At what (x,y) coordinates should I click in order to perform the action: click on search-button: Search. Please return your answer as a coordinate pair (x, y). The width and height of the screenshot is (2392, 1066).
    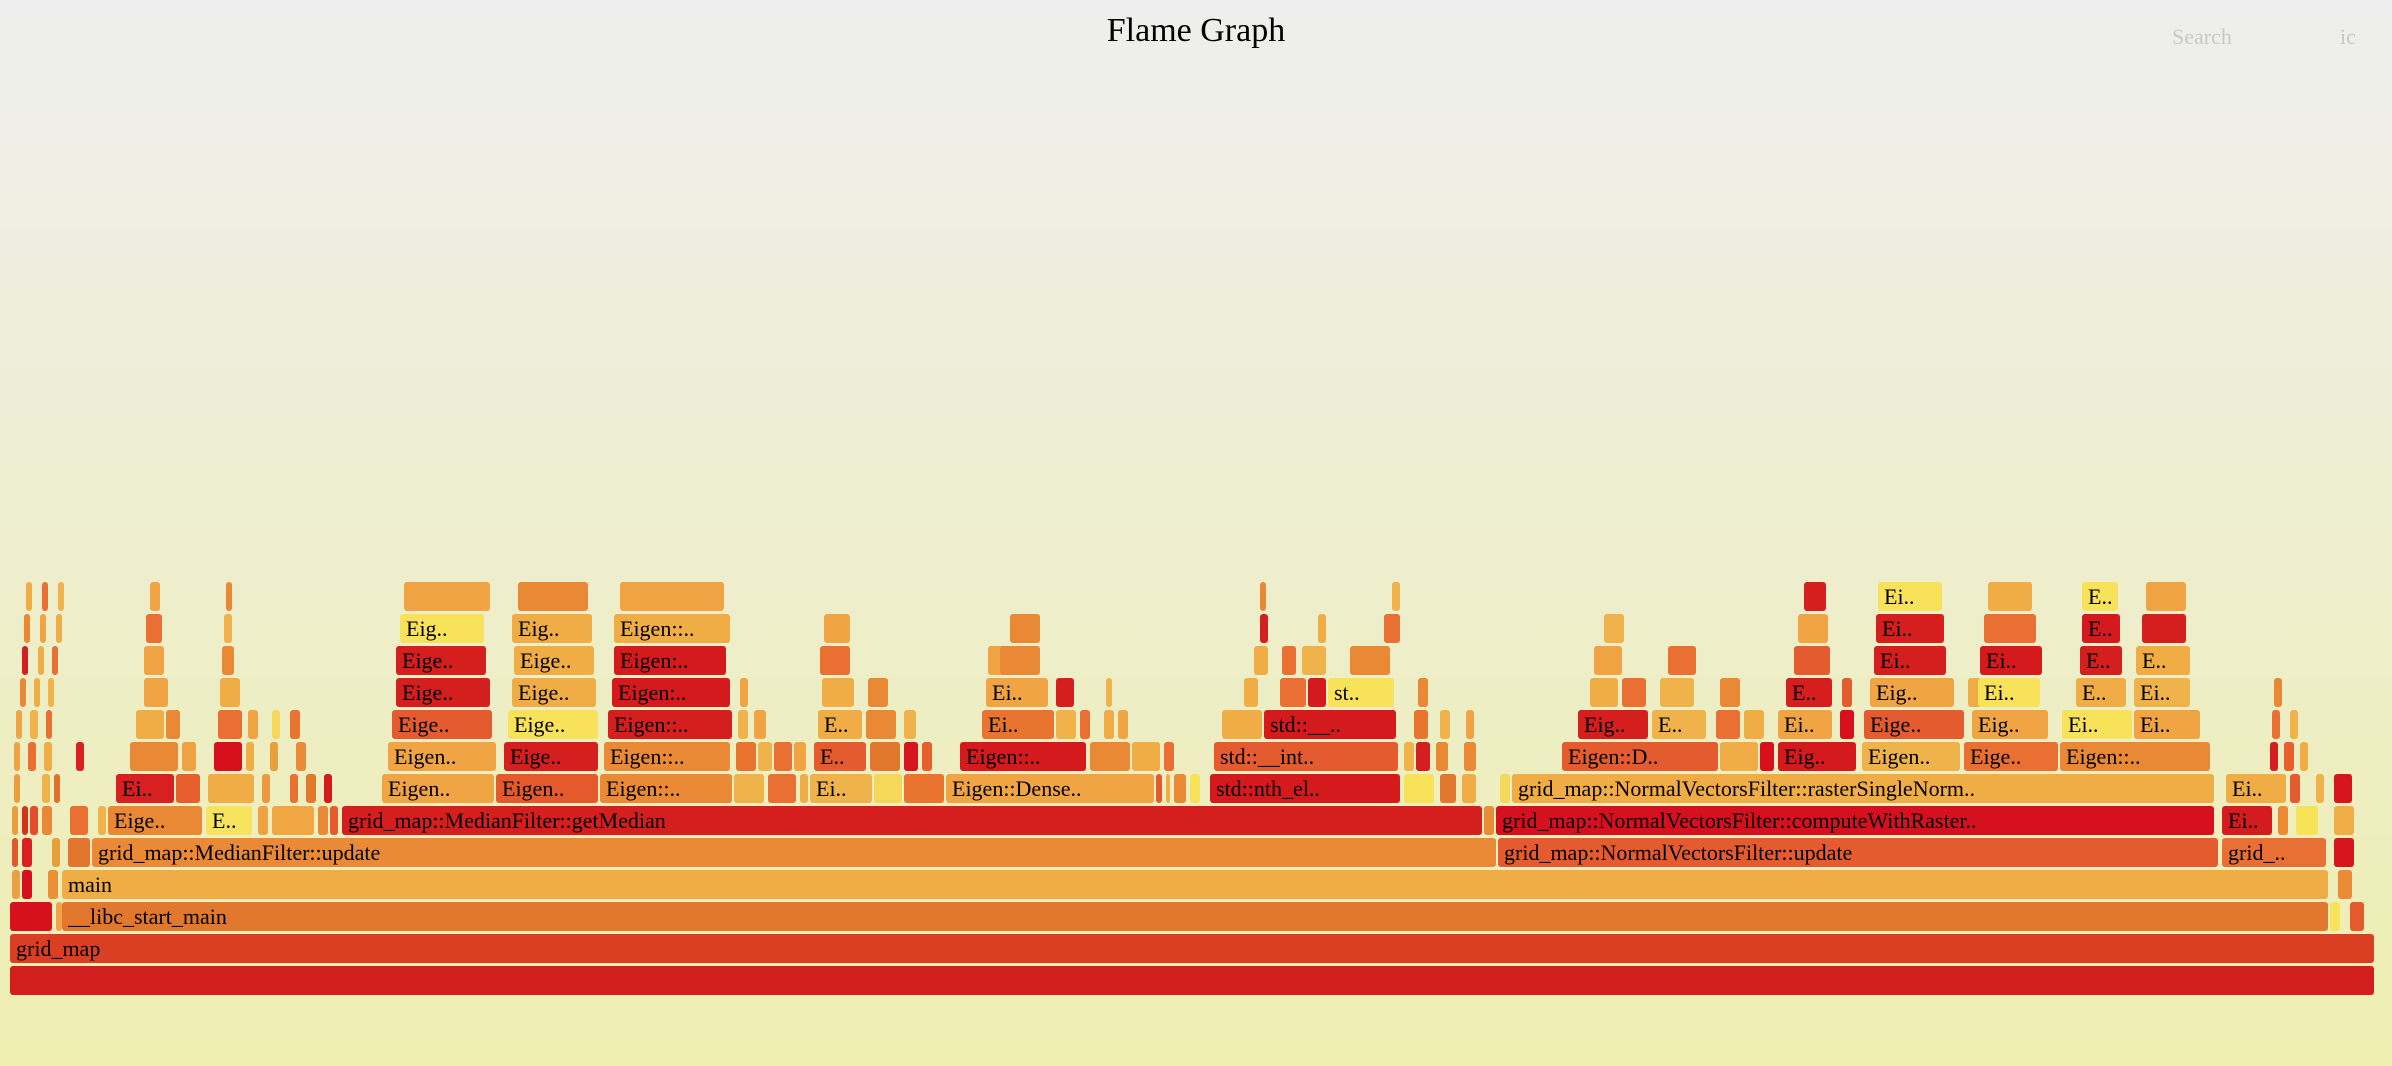
    Looking at the image, I should click on (2202, 36).